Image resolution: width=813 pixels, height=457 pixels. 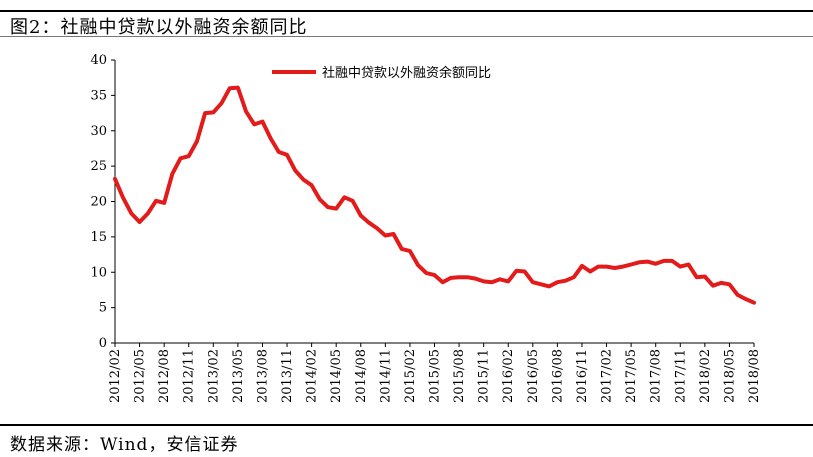 I want to click on x-tick-label: 2016/08, so click(x=557, y=376).